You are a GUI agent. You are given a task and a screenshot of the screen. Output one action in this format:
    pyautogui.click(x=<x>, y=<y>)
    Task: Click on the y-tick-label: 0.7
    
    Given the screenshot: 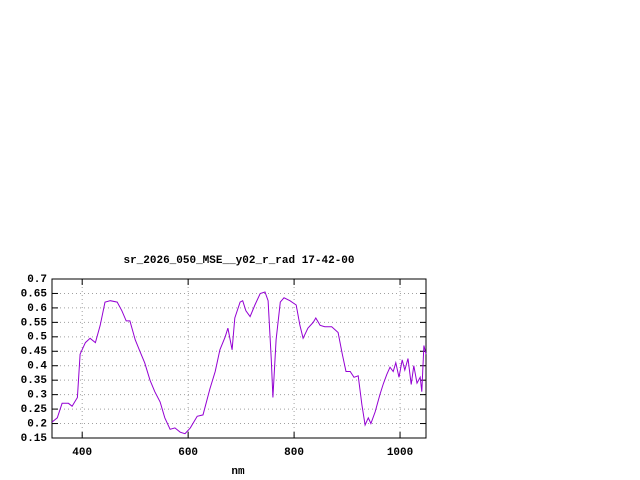 What is the action you would take?
    pyautogui.click(x=37, y=280)
    